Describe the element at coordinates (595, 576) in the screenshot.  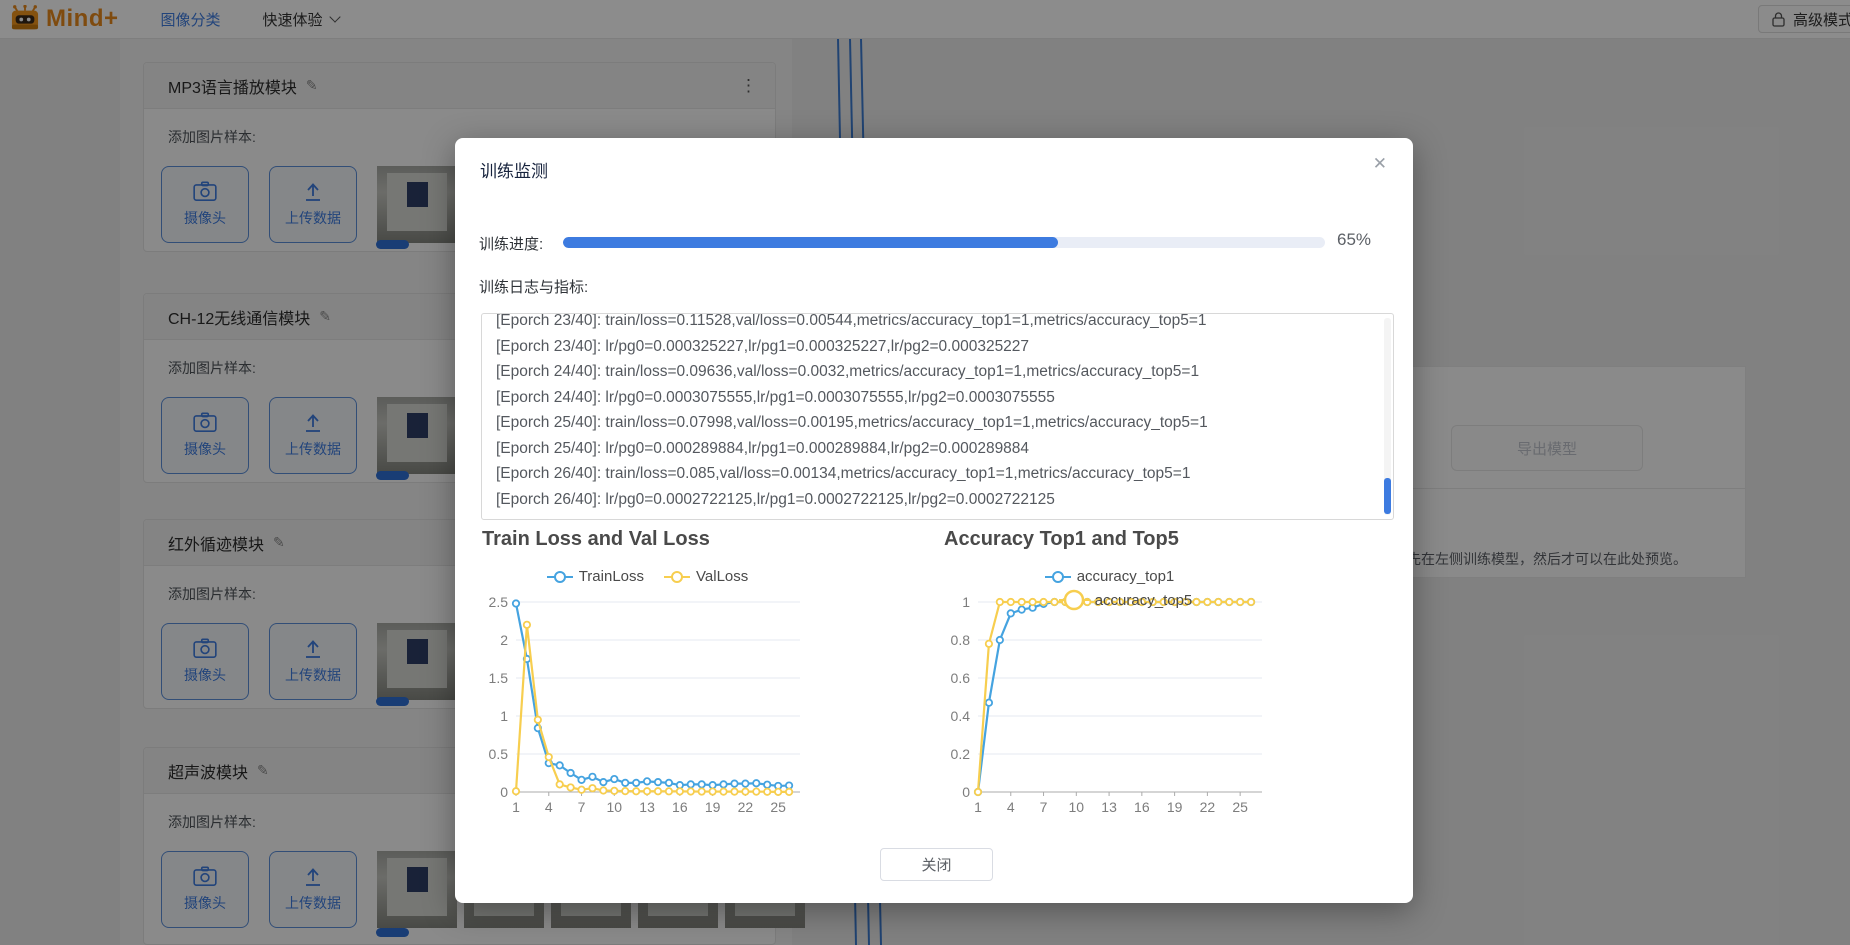
I see `legend-item: TrainLoss` at that location.